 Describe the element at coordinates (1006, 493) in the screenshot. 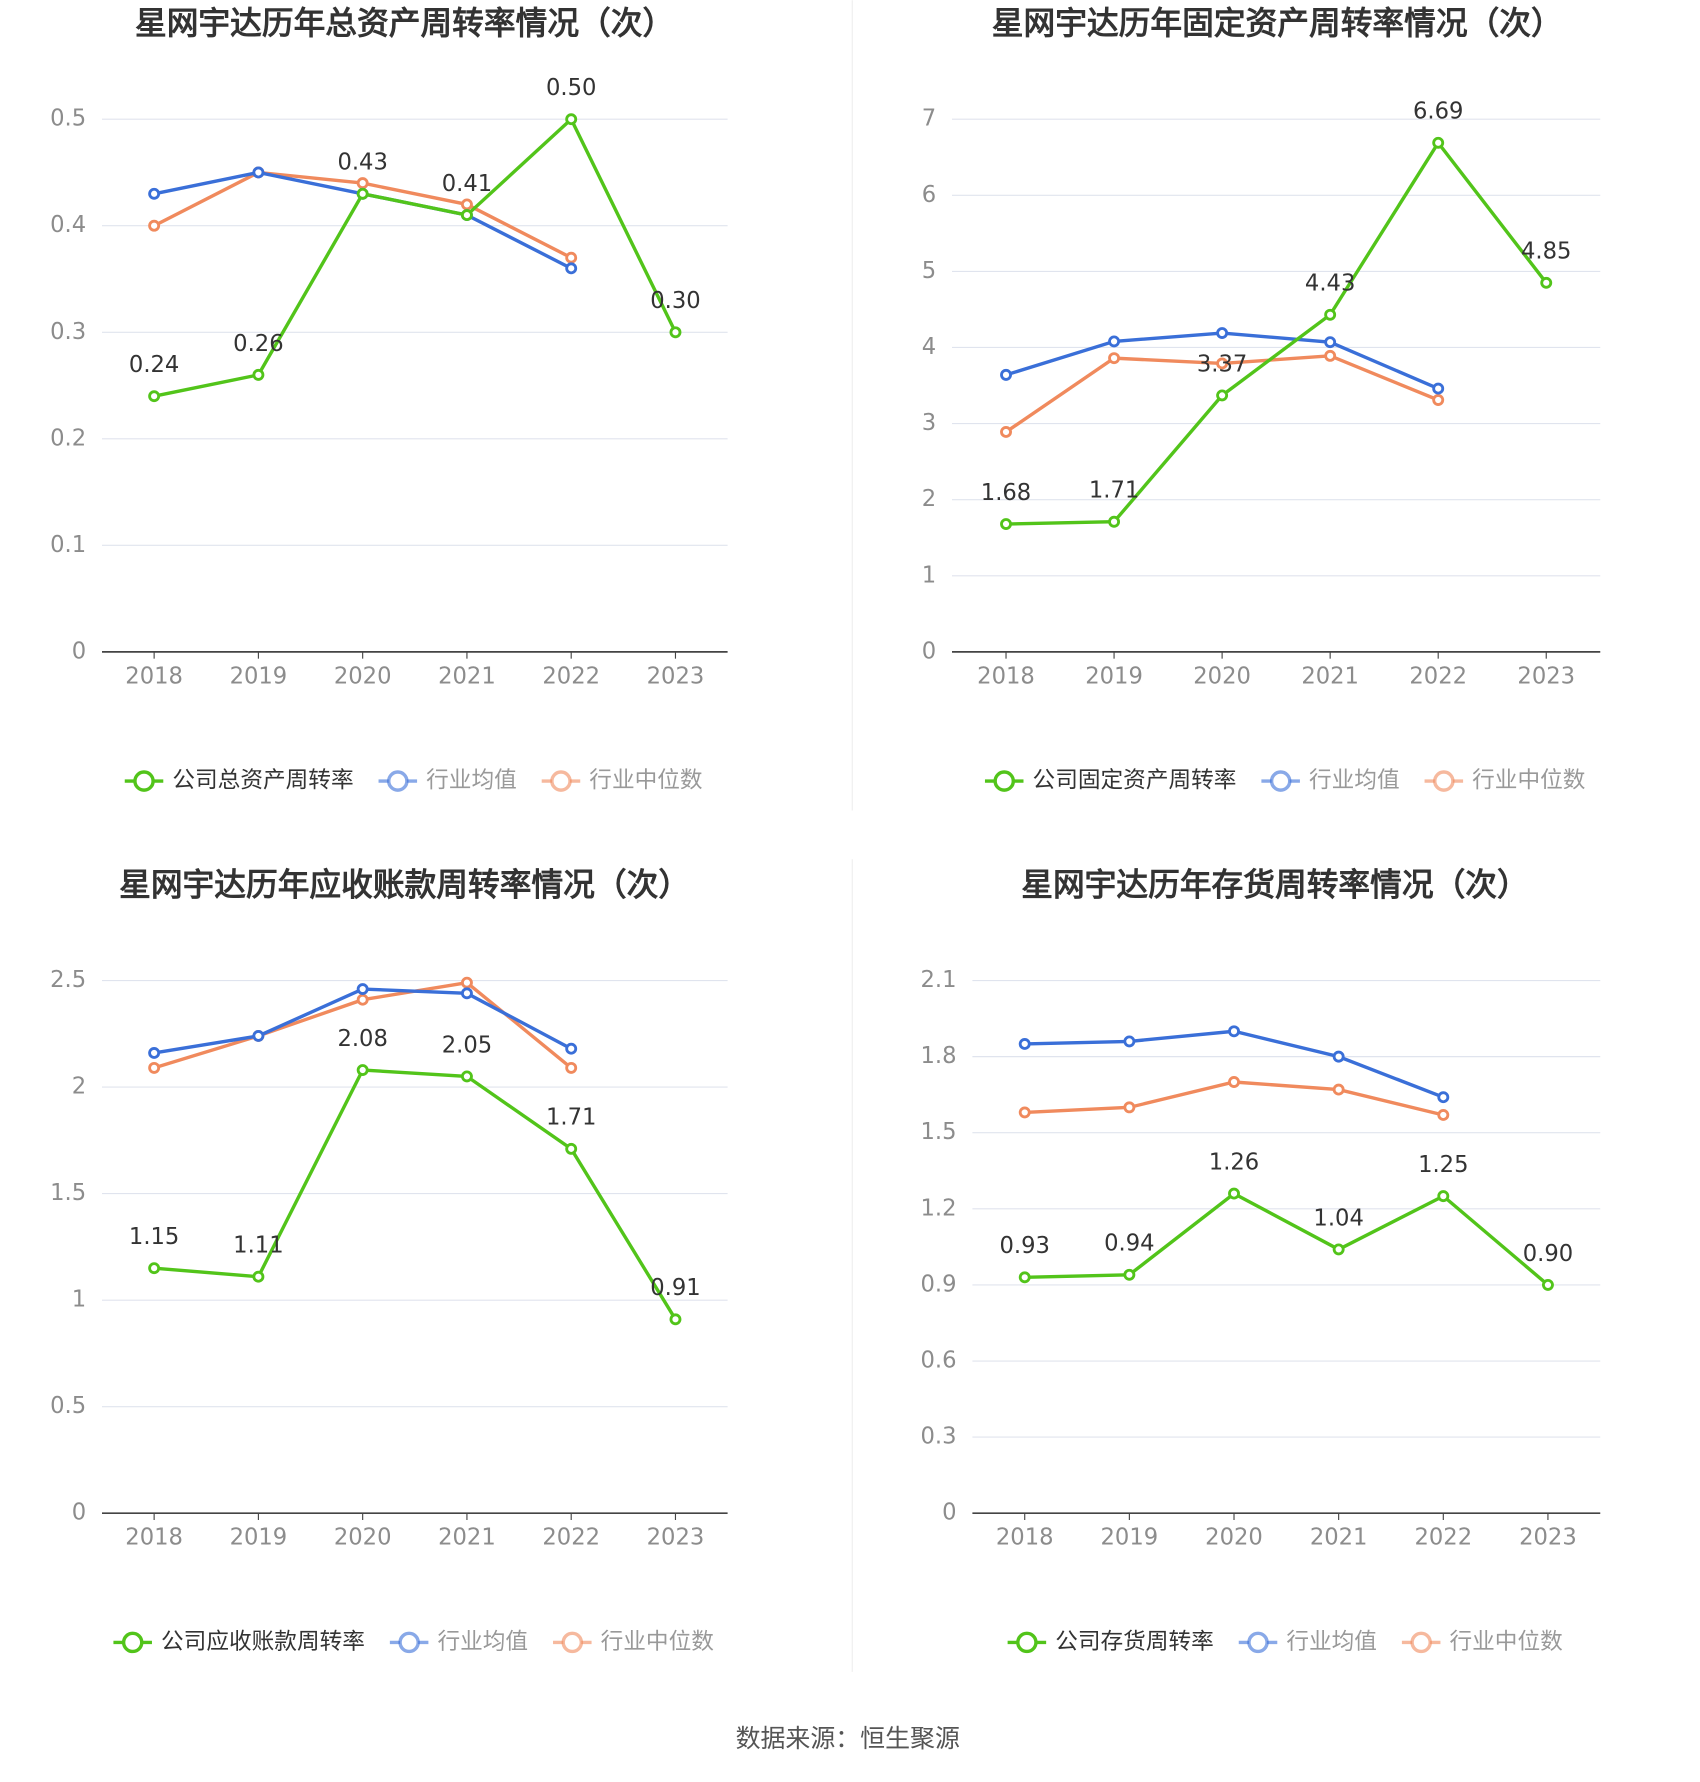

I see `value-label: 1.68` at that location.